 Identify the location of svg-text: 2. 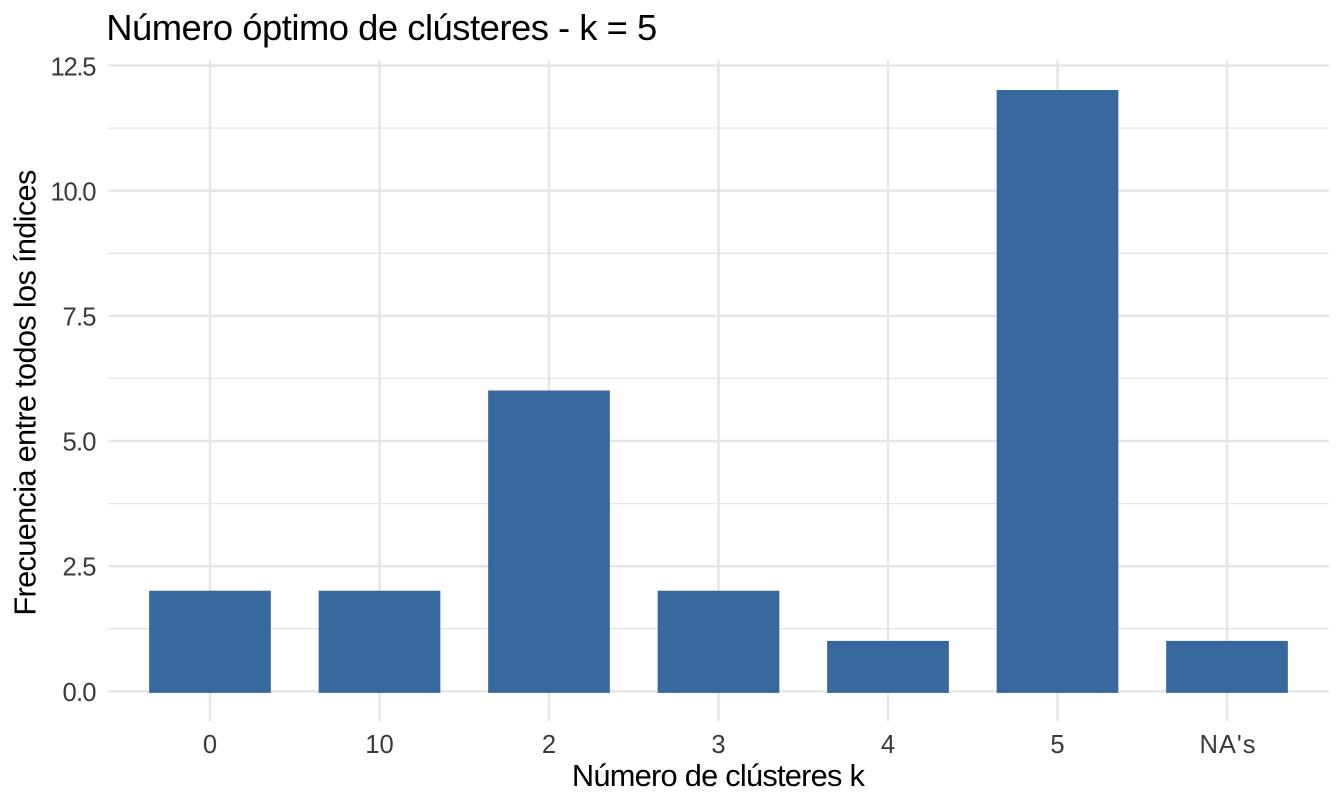
(549, 745).